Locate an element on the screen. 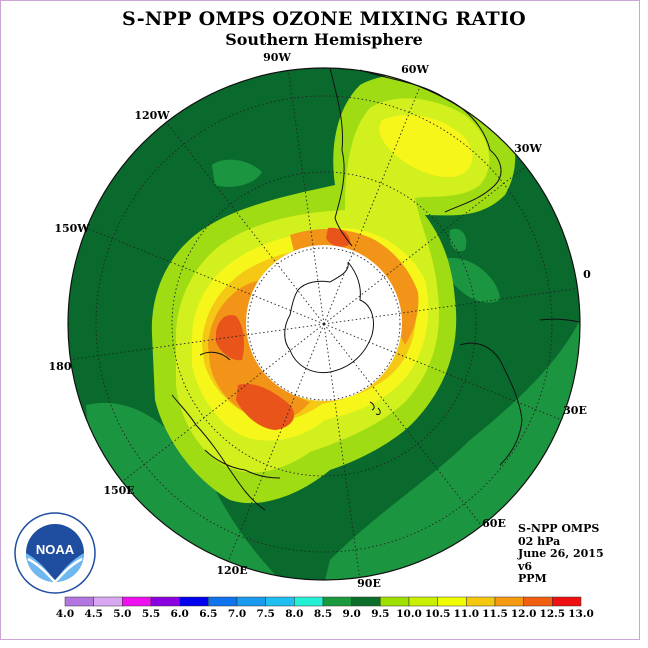  colorbar-tick-label: 11.5 is located at coordinates (495, 614).